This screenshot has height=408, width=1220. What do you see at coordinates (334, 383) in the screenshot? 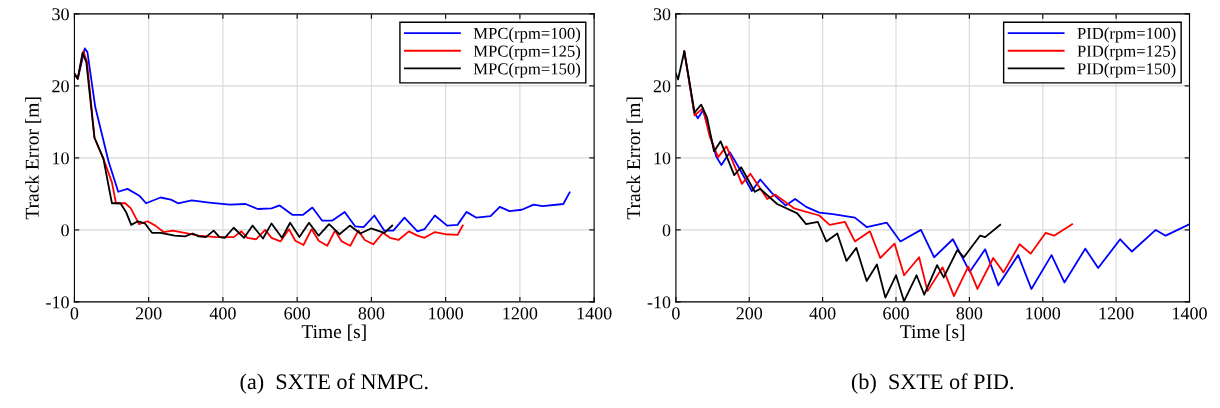
I see `text: (a) SXTE of NMPC.` at bounding box center [334, 383].